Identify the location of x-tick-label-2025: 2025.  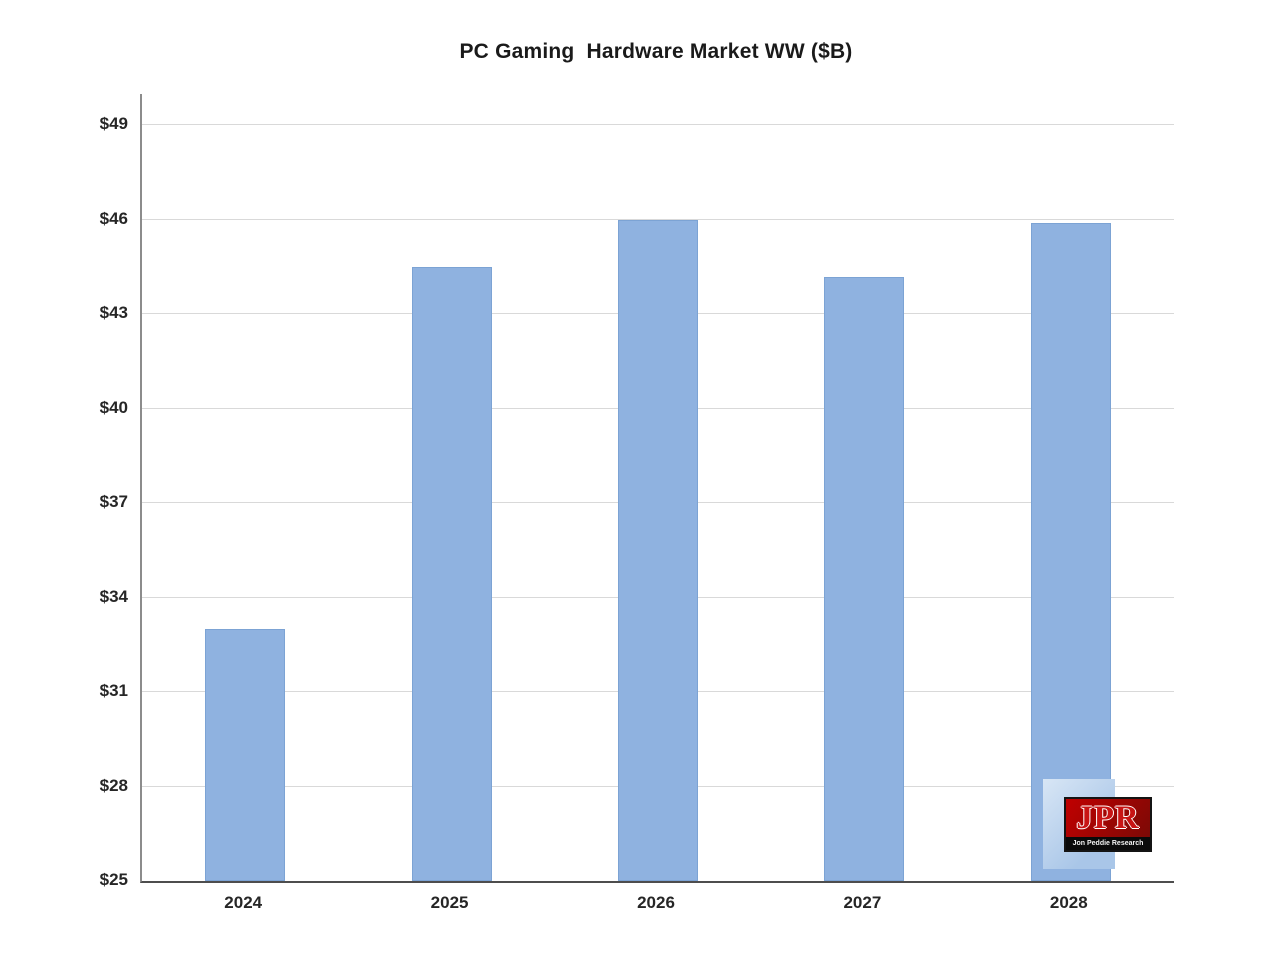
(449, 902).